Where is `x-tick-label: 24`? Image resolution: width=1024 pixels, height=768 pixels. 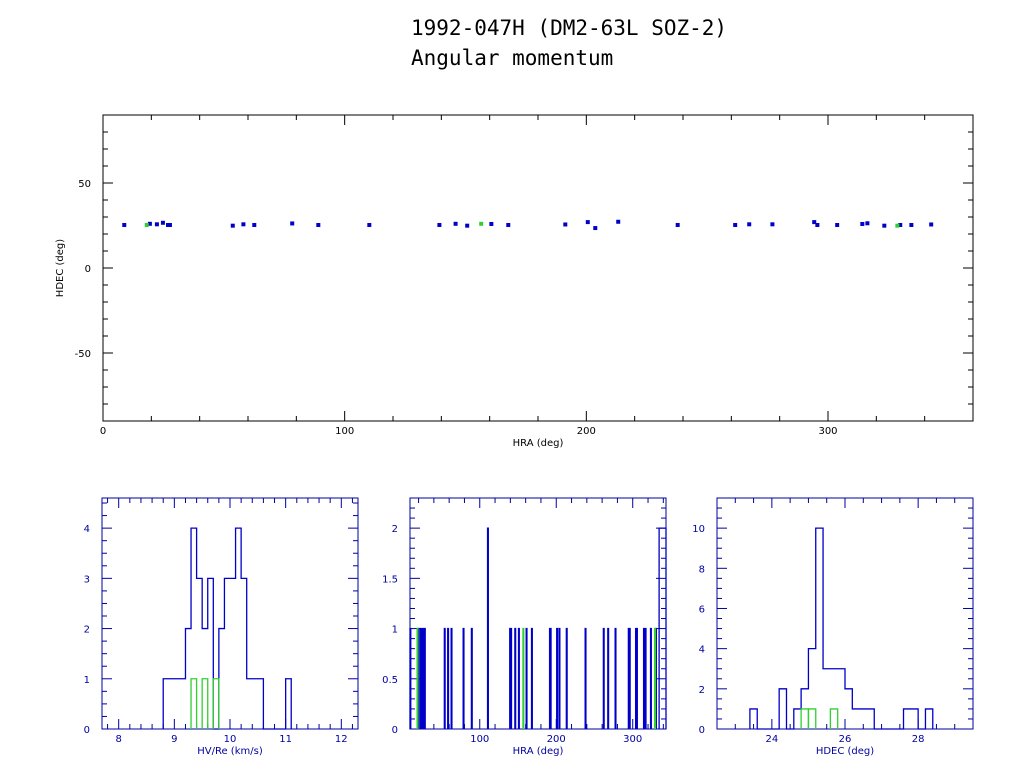 x-tick-label: 24 is located at coordinates (771, 739).